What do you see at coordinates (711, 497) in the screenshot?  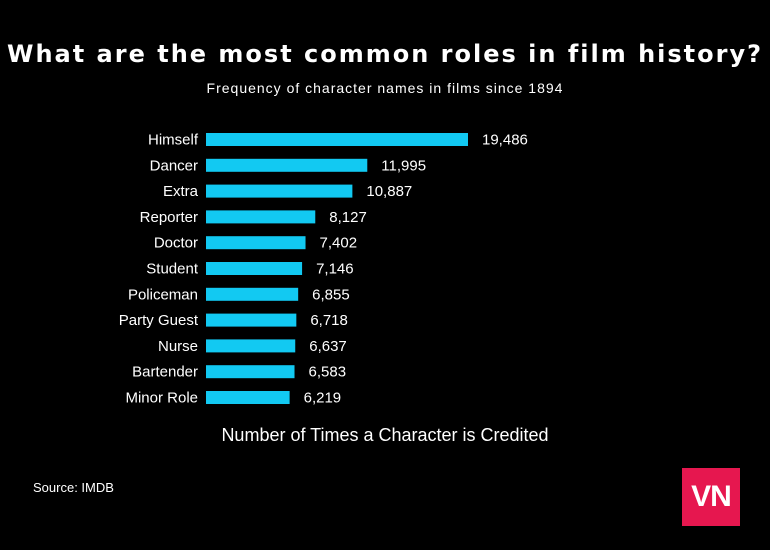 I see `brand-logo: VN` at bounding box center [711, 497].